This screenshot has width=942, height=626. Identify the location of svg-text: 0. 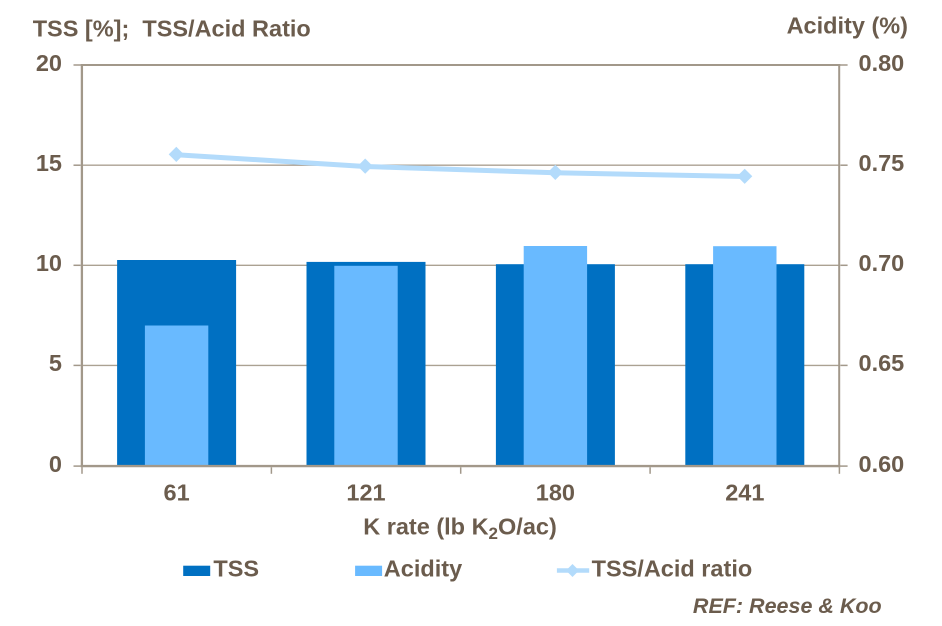
(55, 464).